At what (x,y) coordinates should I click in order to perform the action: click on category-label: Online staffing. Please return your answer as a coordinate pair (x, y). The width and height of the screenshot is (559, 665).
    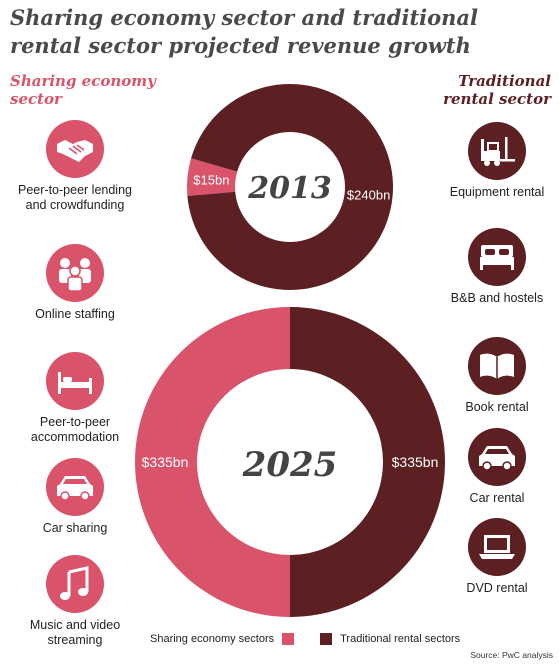
    Looking at the image, I should click on (75, 314).